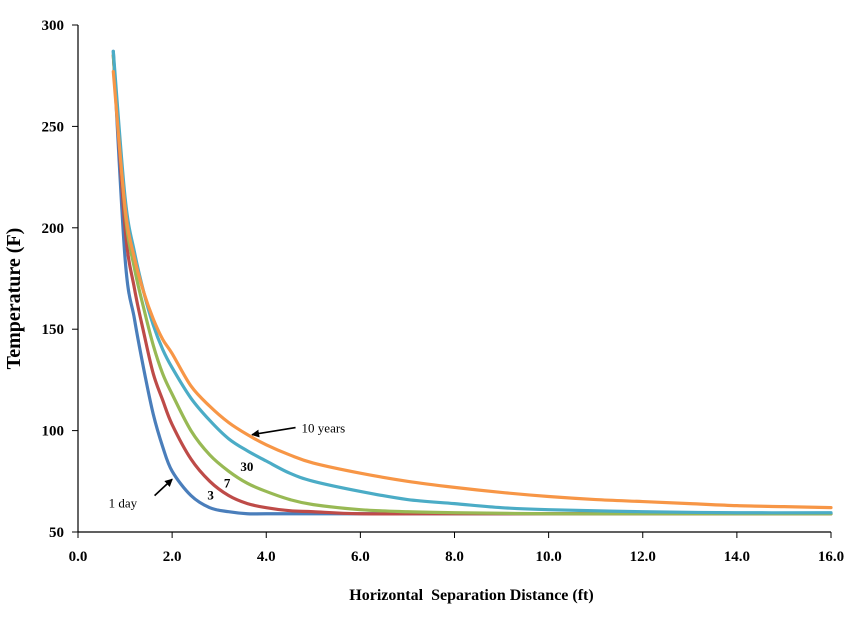  Describe the element at coordinates (53, 229) in the screenshot. I see `y-tick-label: 200` at that location.